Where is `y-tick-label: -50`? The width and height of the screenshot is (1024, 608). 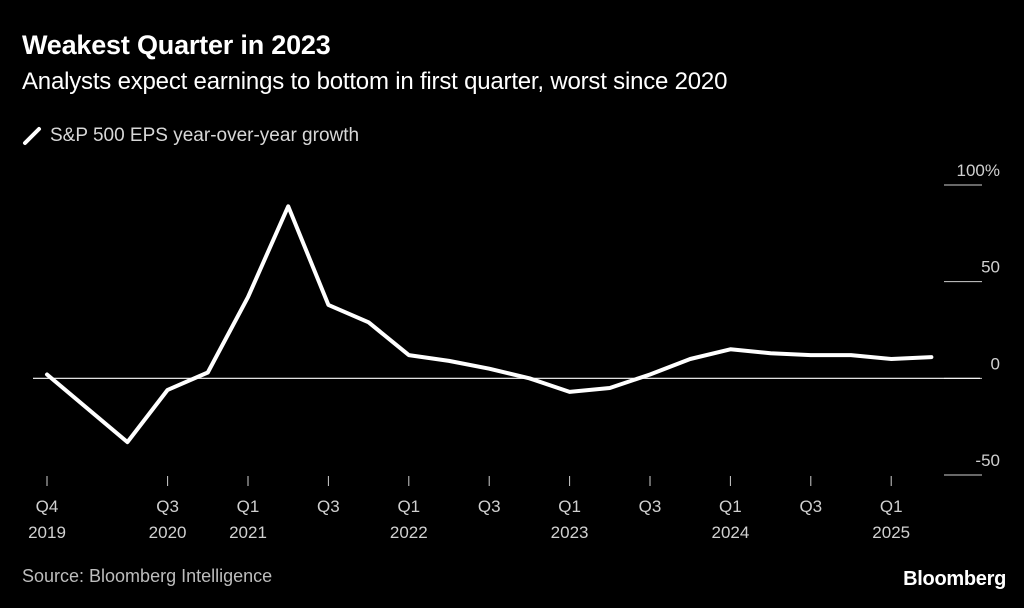
y-tick-label: -50 is located at coordinates (987, 460).